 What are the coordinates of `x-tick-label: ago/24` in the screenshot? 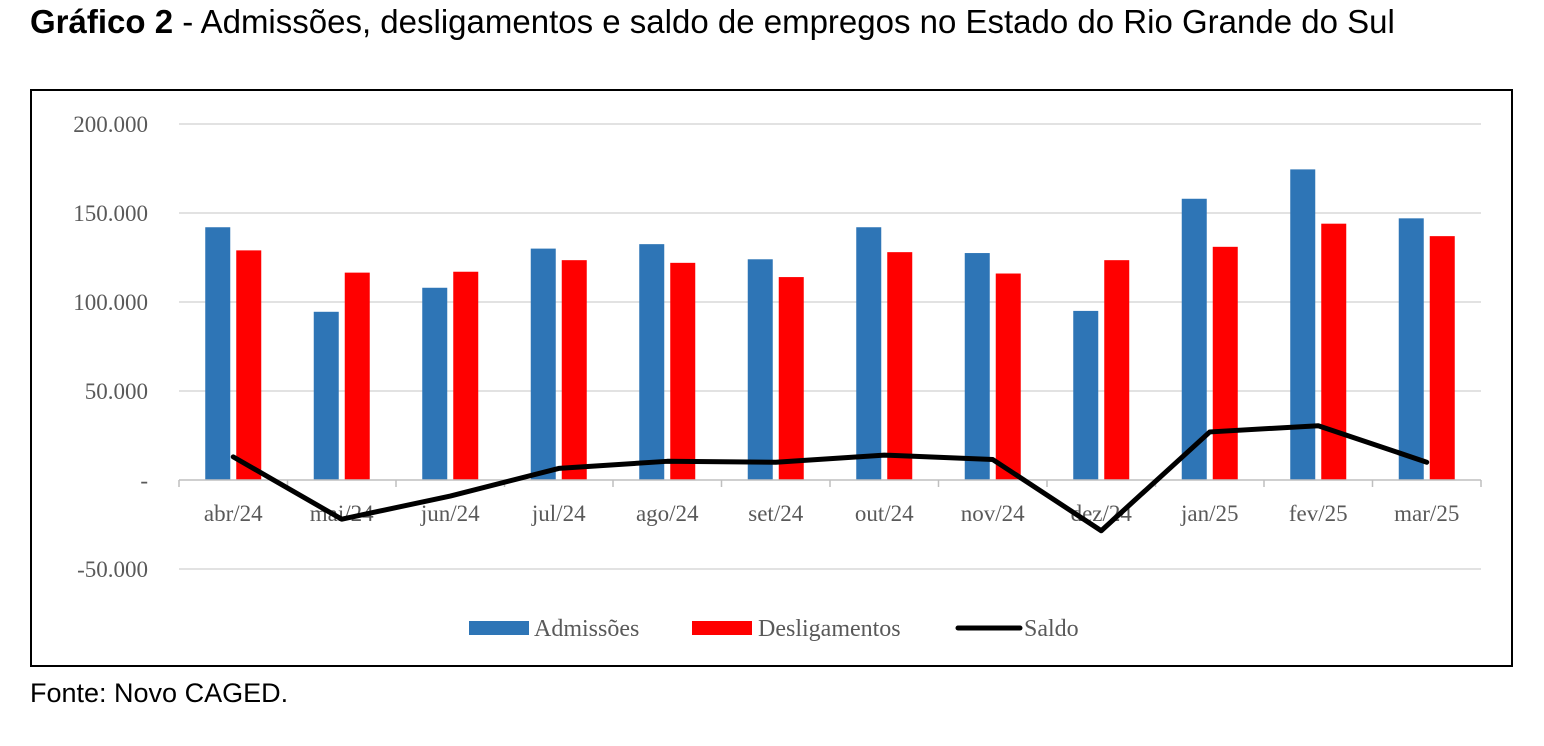 It's located at (667, 513).